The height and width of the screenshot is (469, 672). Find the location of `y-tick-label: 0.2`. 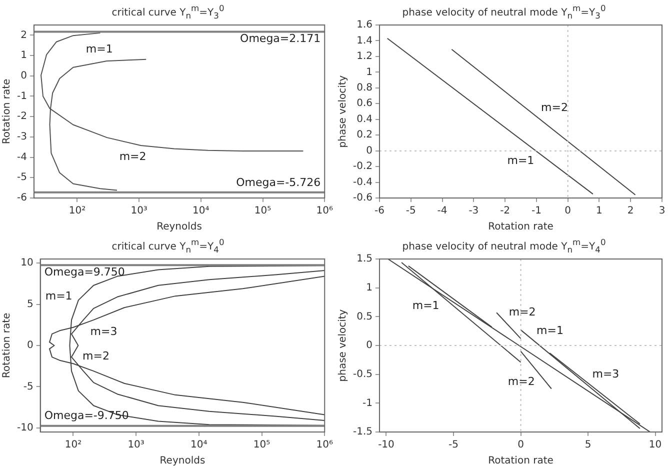

y-tick-label: 0.2 is located at coordinates (364, 135).